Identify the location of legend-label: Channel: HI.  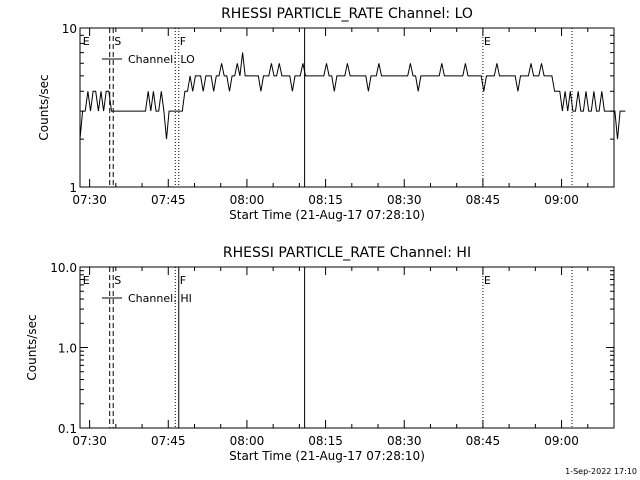
(160, 298).